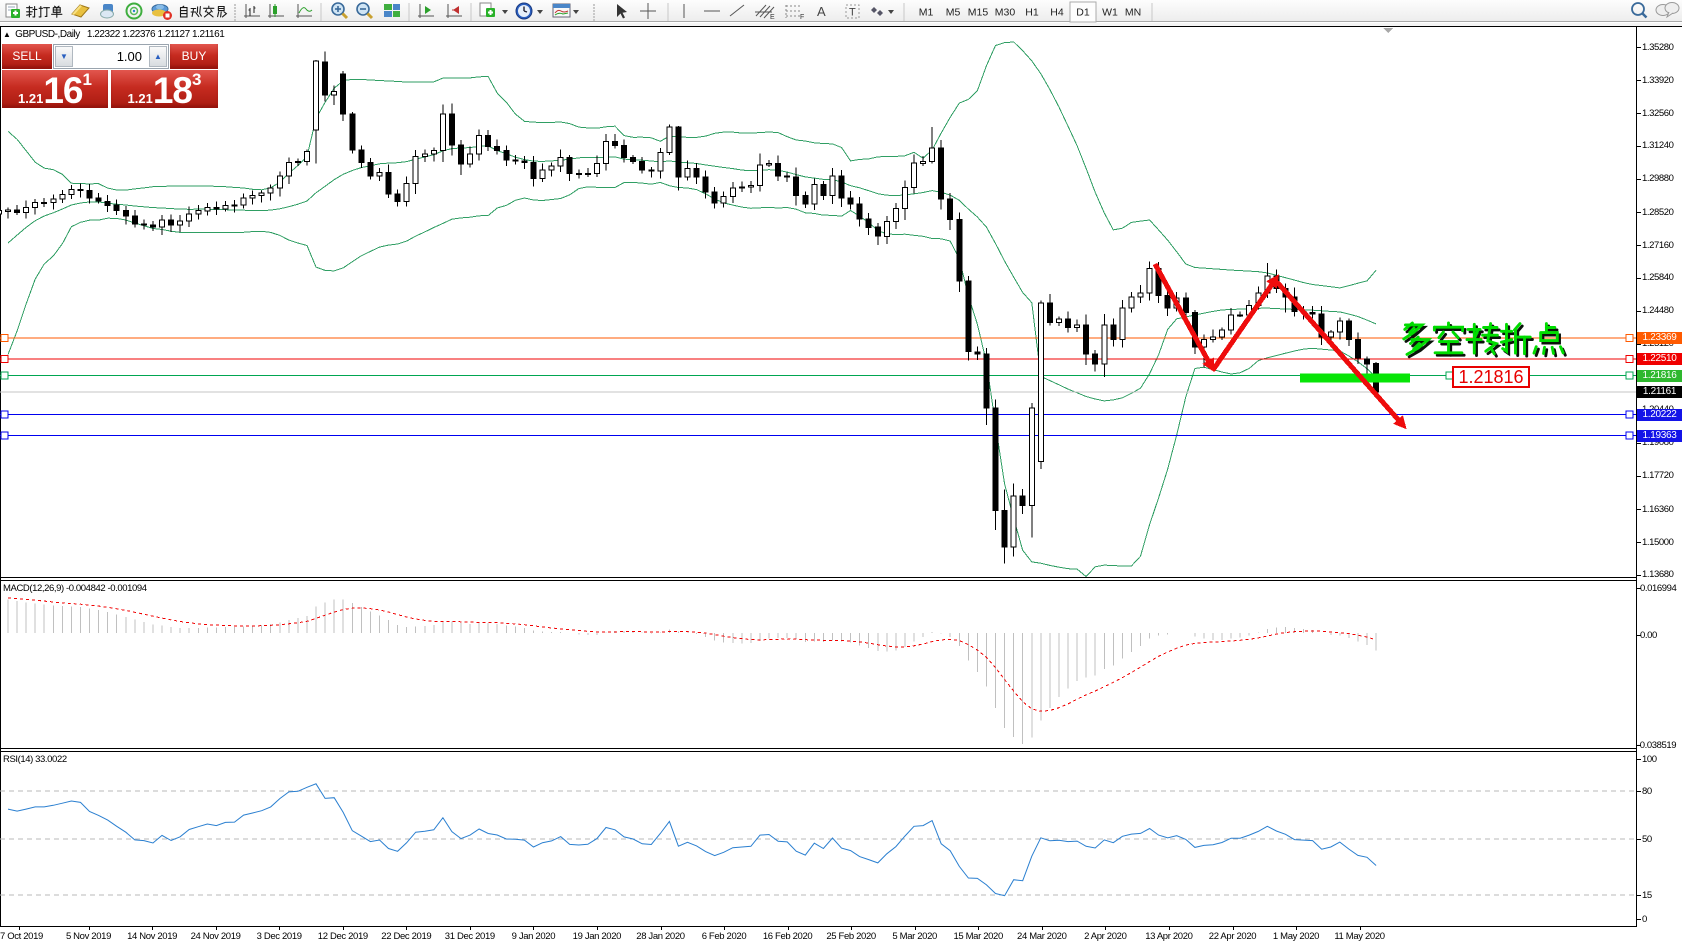 This screenshot has height=943, width=1682. I want to click on svg-text: MN, so click(1133, 13).